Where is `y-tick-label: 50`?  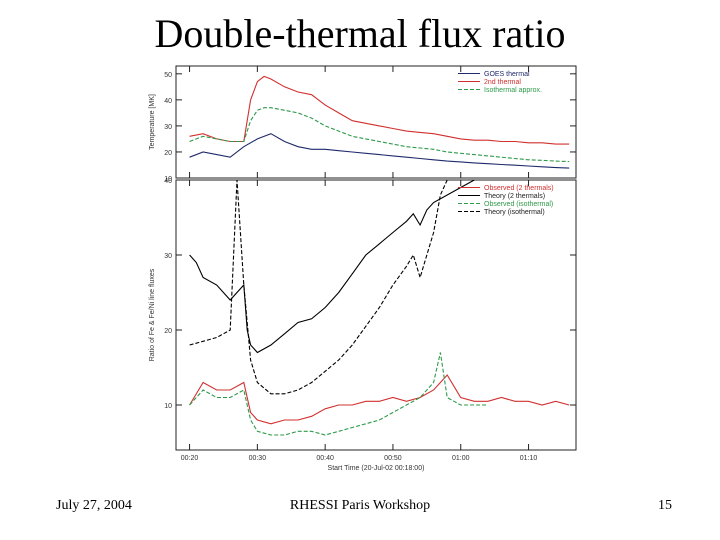
y-tick-label: 50 is located at coordinates (168, 75).